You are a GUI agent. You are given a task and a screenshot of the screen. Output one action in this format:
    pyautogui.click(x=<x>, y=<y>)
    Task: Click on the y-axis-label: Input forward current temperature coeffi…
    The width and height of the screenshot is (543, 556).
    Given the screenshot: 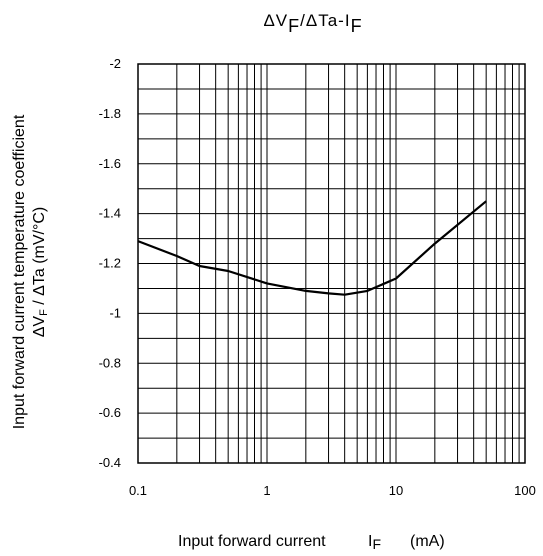 What is the action you would take?
    pyautogui.click(x=30, y=271)
    